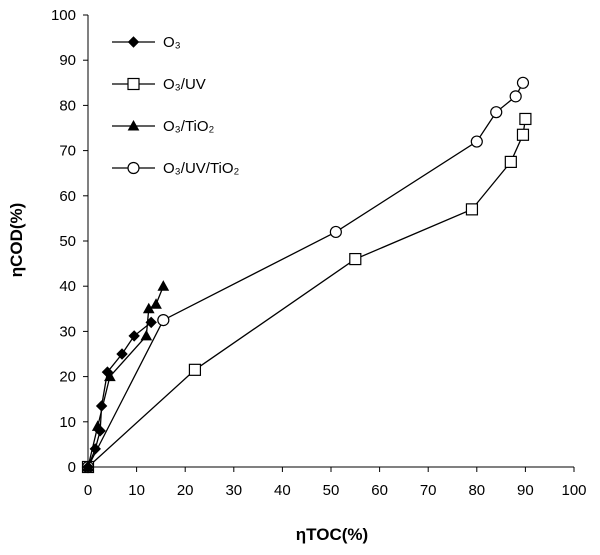 The image size is (600, 555). What do you see at coordinates (176, 105) in the screenshot?
I see `legend: O₃ O₃/UV O₃/TiO₂ O₃/UV/TiO₂` at bounding box center [176, 105].